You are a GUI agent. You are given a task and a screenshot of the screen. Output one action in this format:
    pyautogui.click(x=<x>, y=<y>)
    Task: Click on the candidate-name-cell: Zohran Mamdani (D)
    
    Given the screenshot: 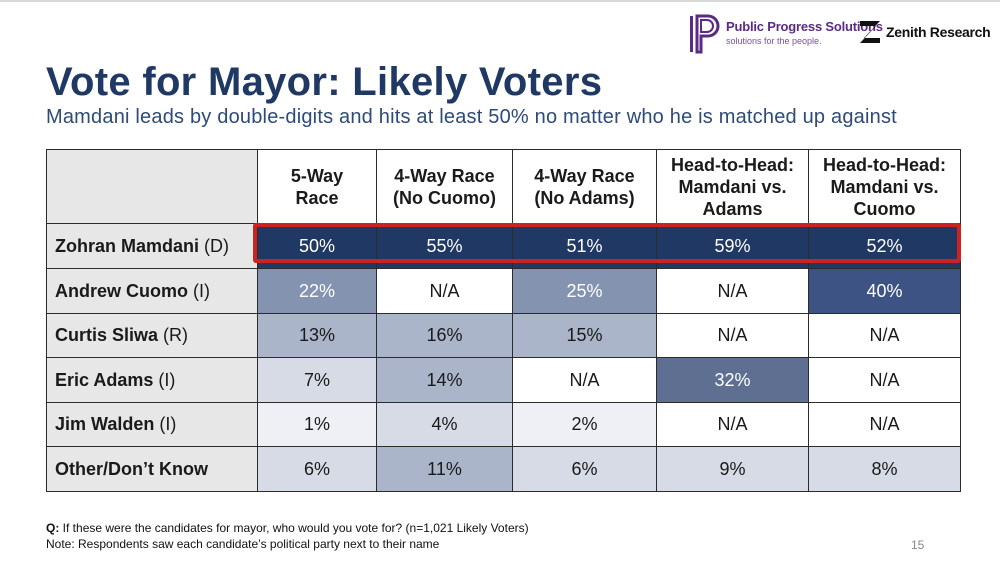 What is the action you would take?
    pyautogui.click(x=152, y=246)
    